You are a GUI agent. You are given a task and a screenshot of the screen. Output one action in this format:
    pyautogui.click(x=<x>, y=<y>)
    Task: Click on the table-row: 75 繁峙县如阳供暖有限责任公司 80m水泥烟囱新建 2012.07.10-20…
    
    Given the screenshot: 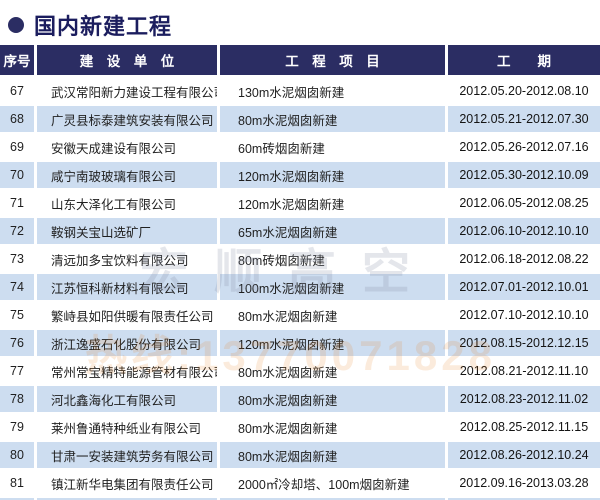 What is the action you would take?
    pyautogui.click(x=300, y=315)
    